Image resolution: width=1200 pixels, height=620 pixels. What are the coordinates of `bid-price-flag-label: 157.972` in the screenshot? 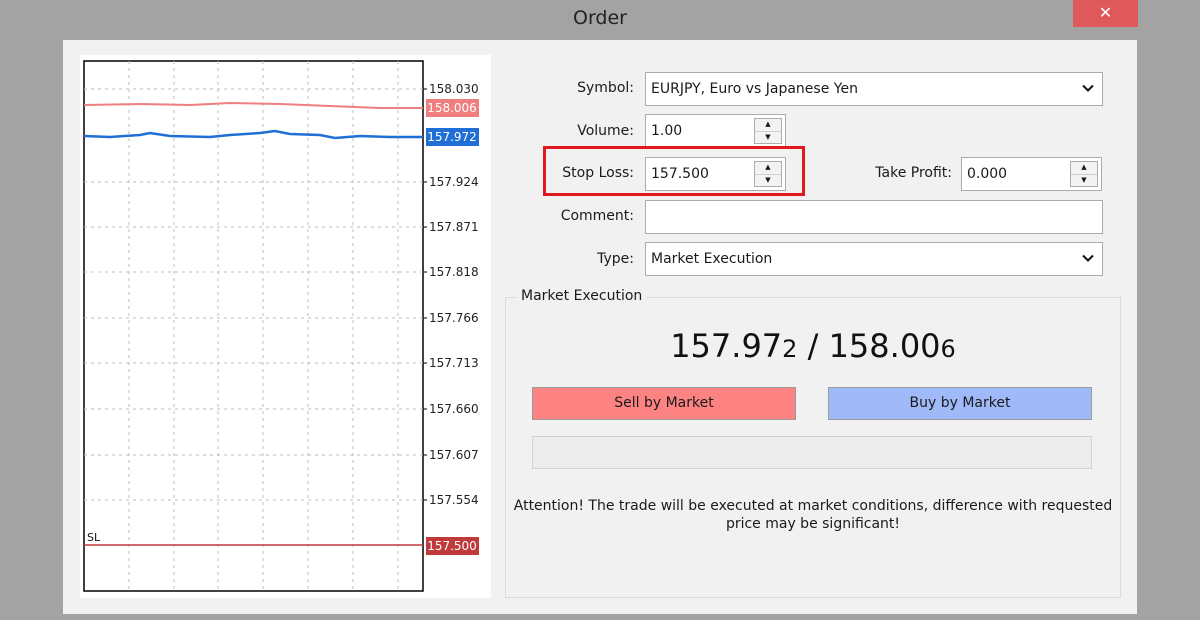 It's located at (452, 137).